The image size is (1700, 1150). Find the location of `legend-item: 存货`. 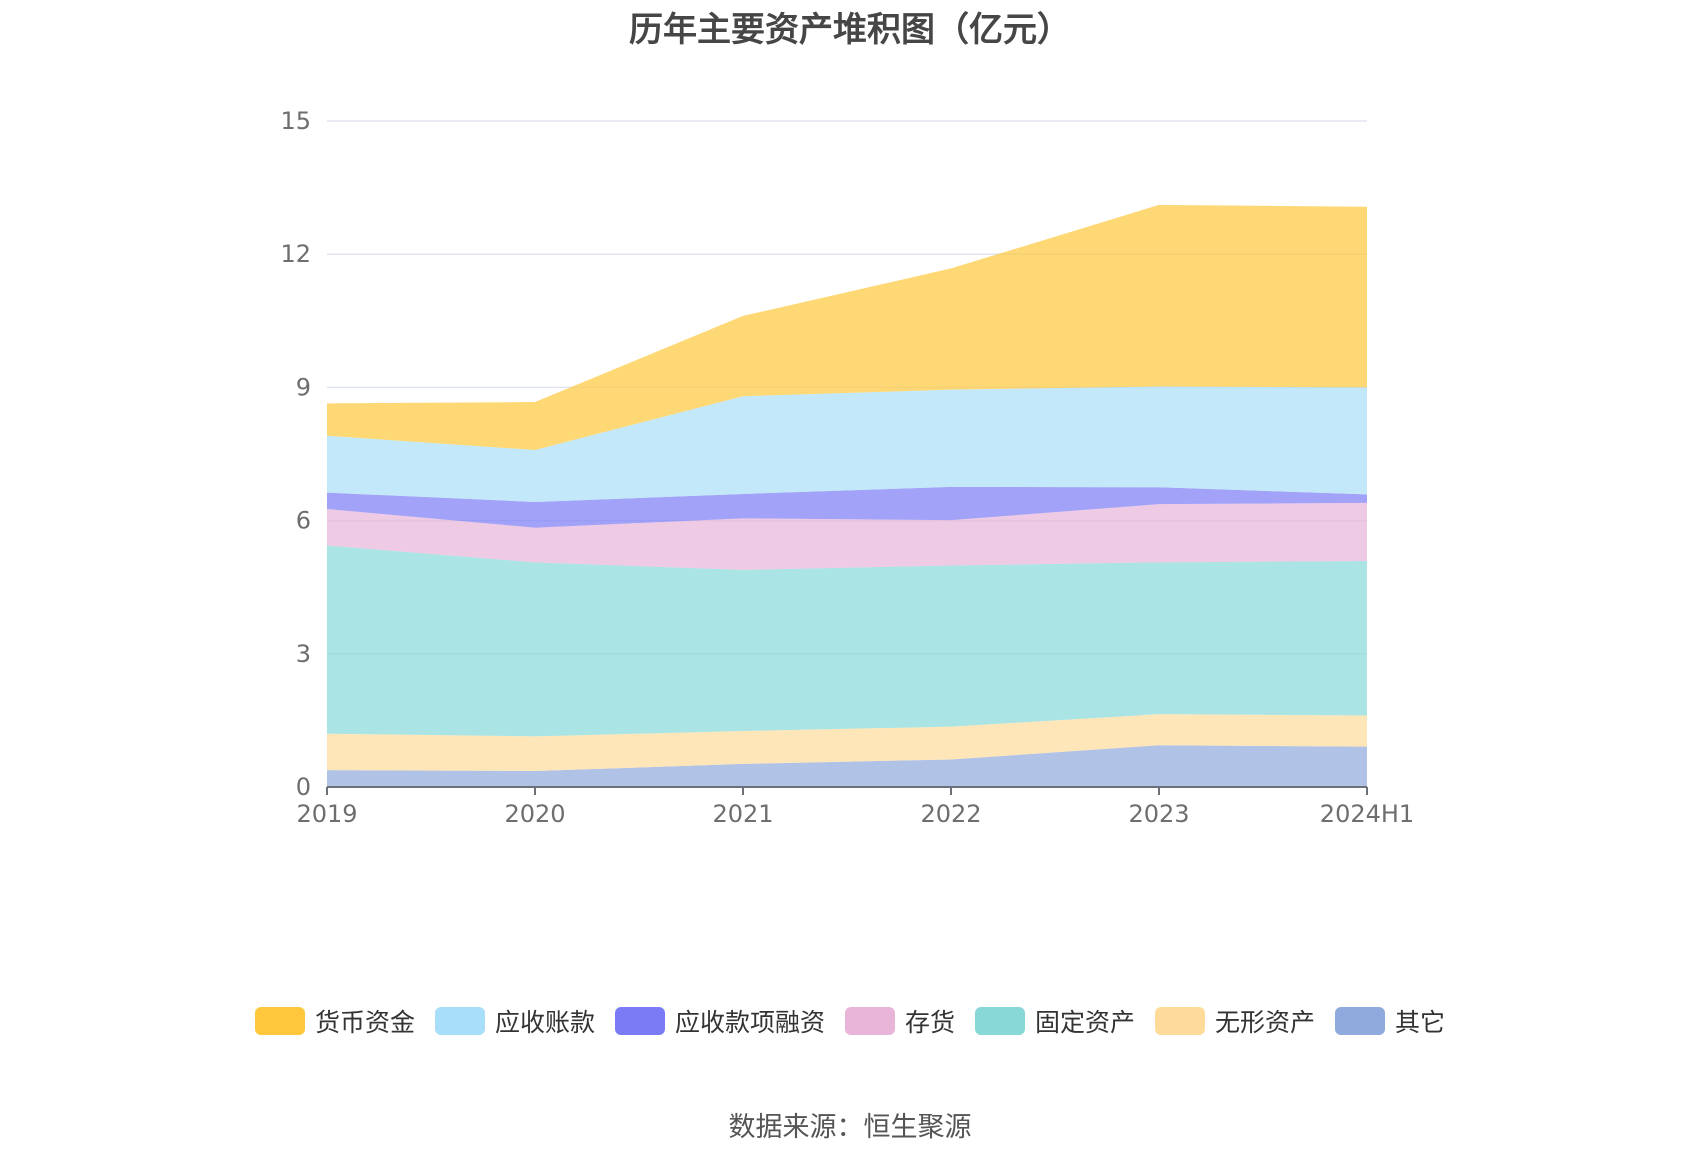

legend-item: 存货 is located at coordinates (899, 1021).